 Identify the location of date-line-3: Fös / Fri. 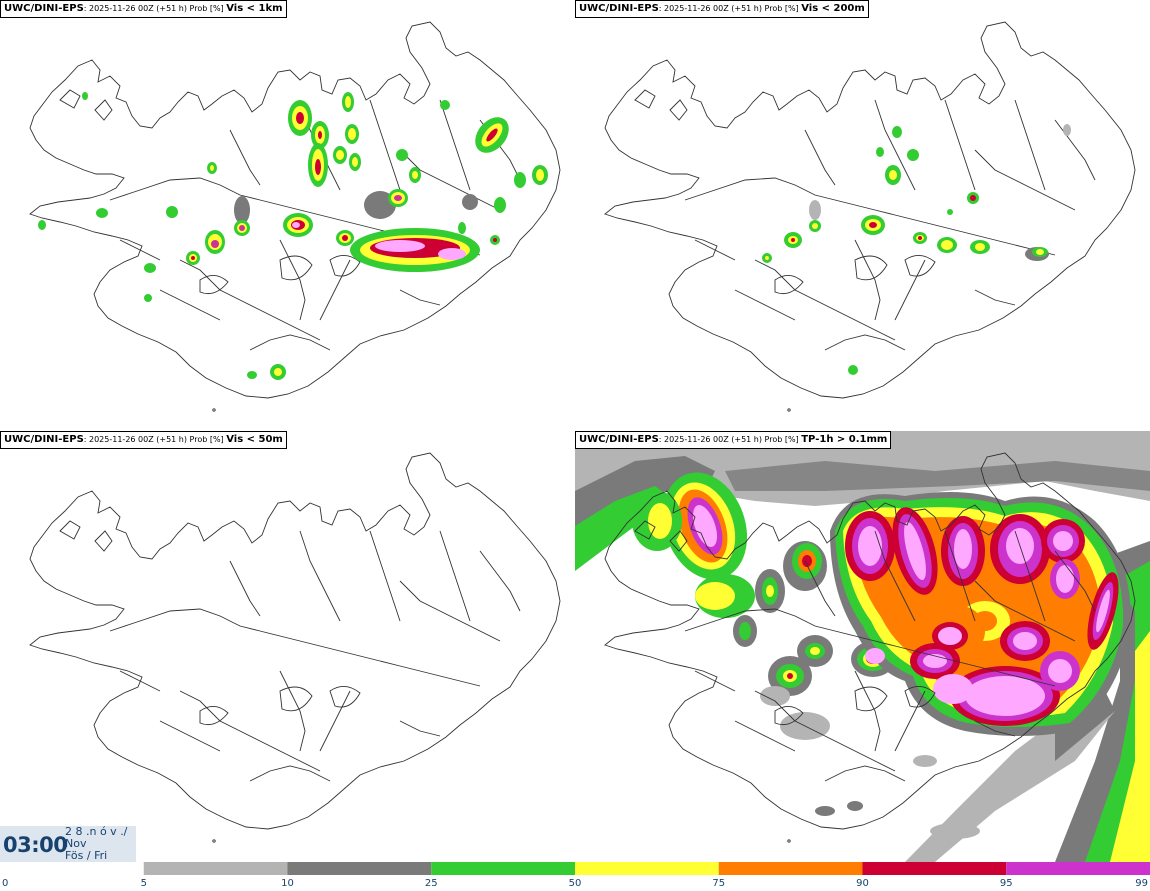
(86, 855).